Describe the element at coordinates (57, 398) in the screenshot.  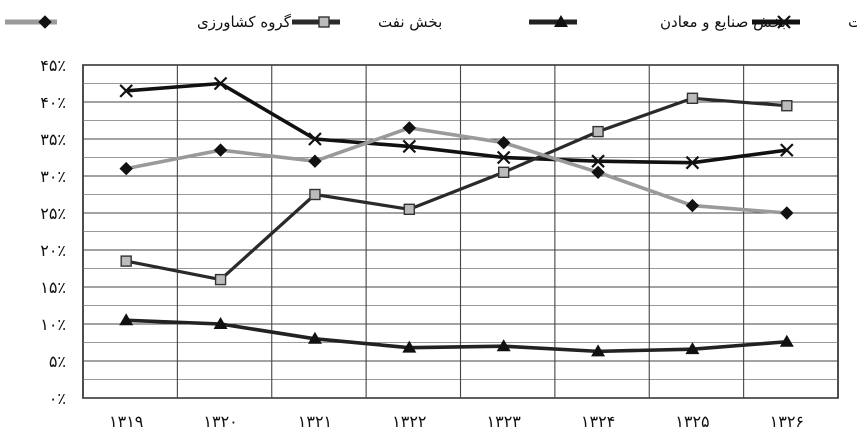
I see `y-tick-label: ۰٪` at that location.